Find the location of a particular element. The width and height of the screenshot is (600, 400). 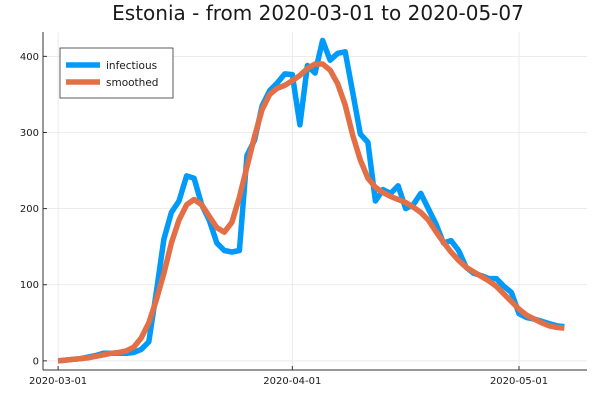

y-tick-label: 0 is located at coordinates (36, 361).